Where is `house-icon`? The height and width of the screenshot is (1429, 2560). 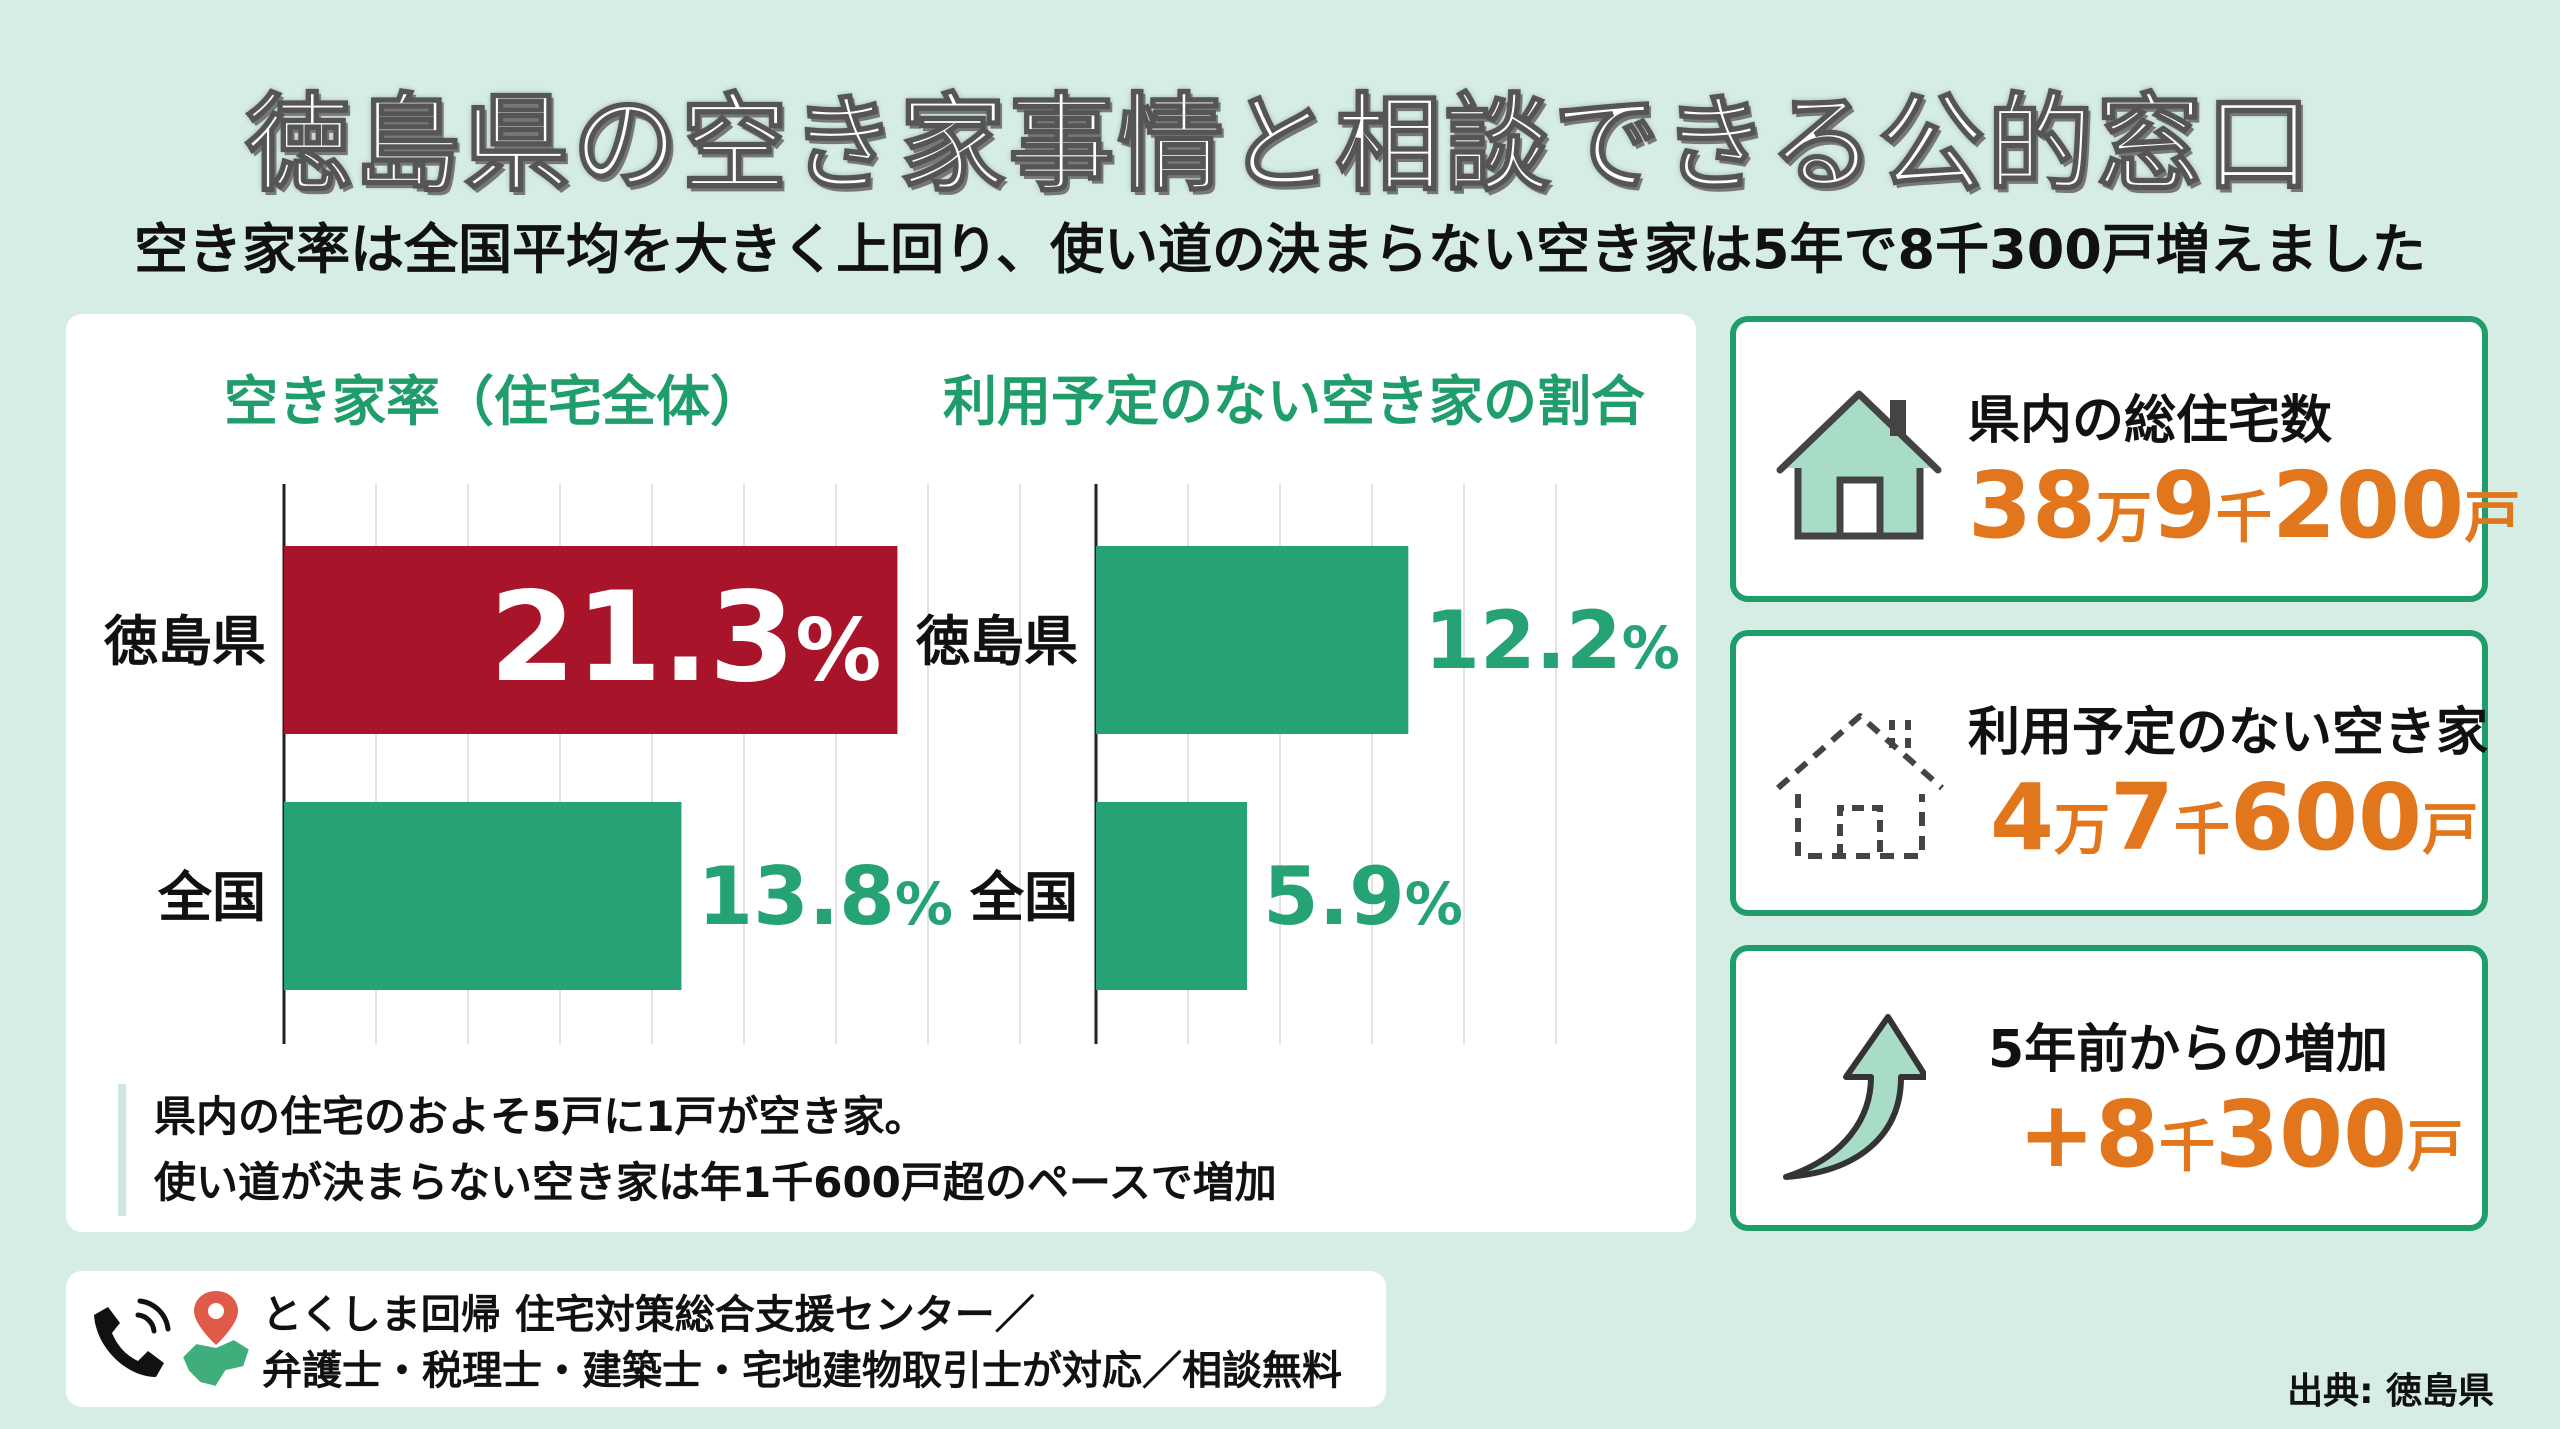 house-icon is located at coordinates (1859, 465).